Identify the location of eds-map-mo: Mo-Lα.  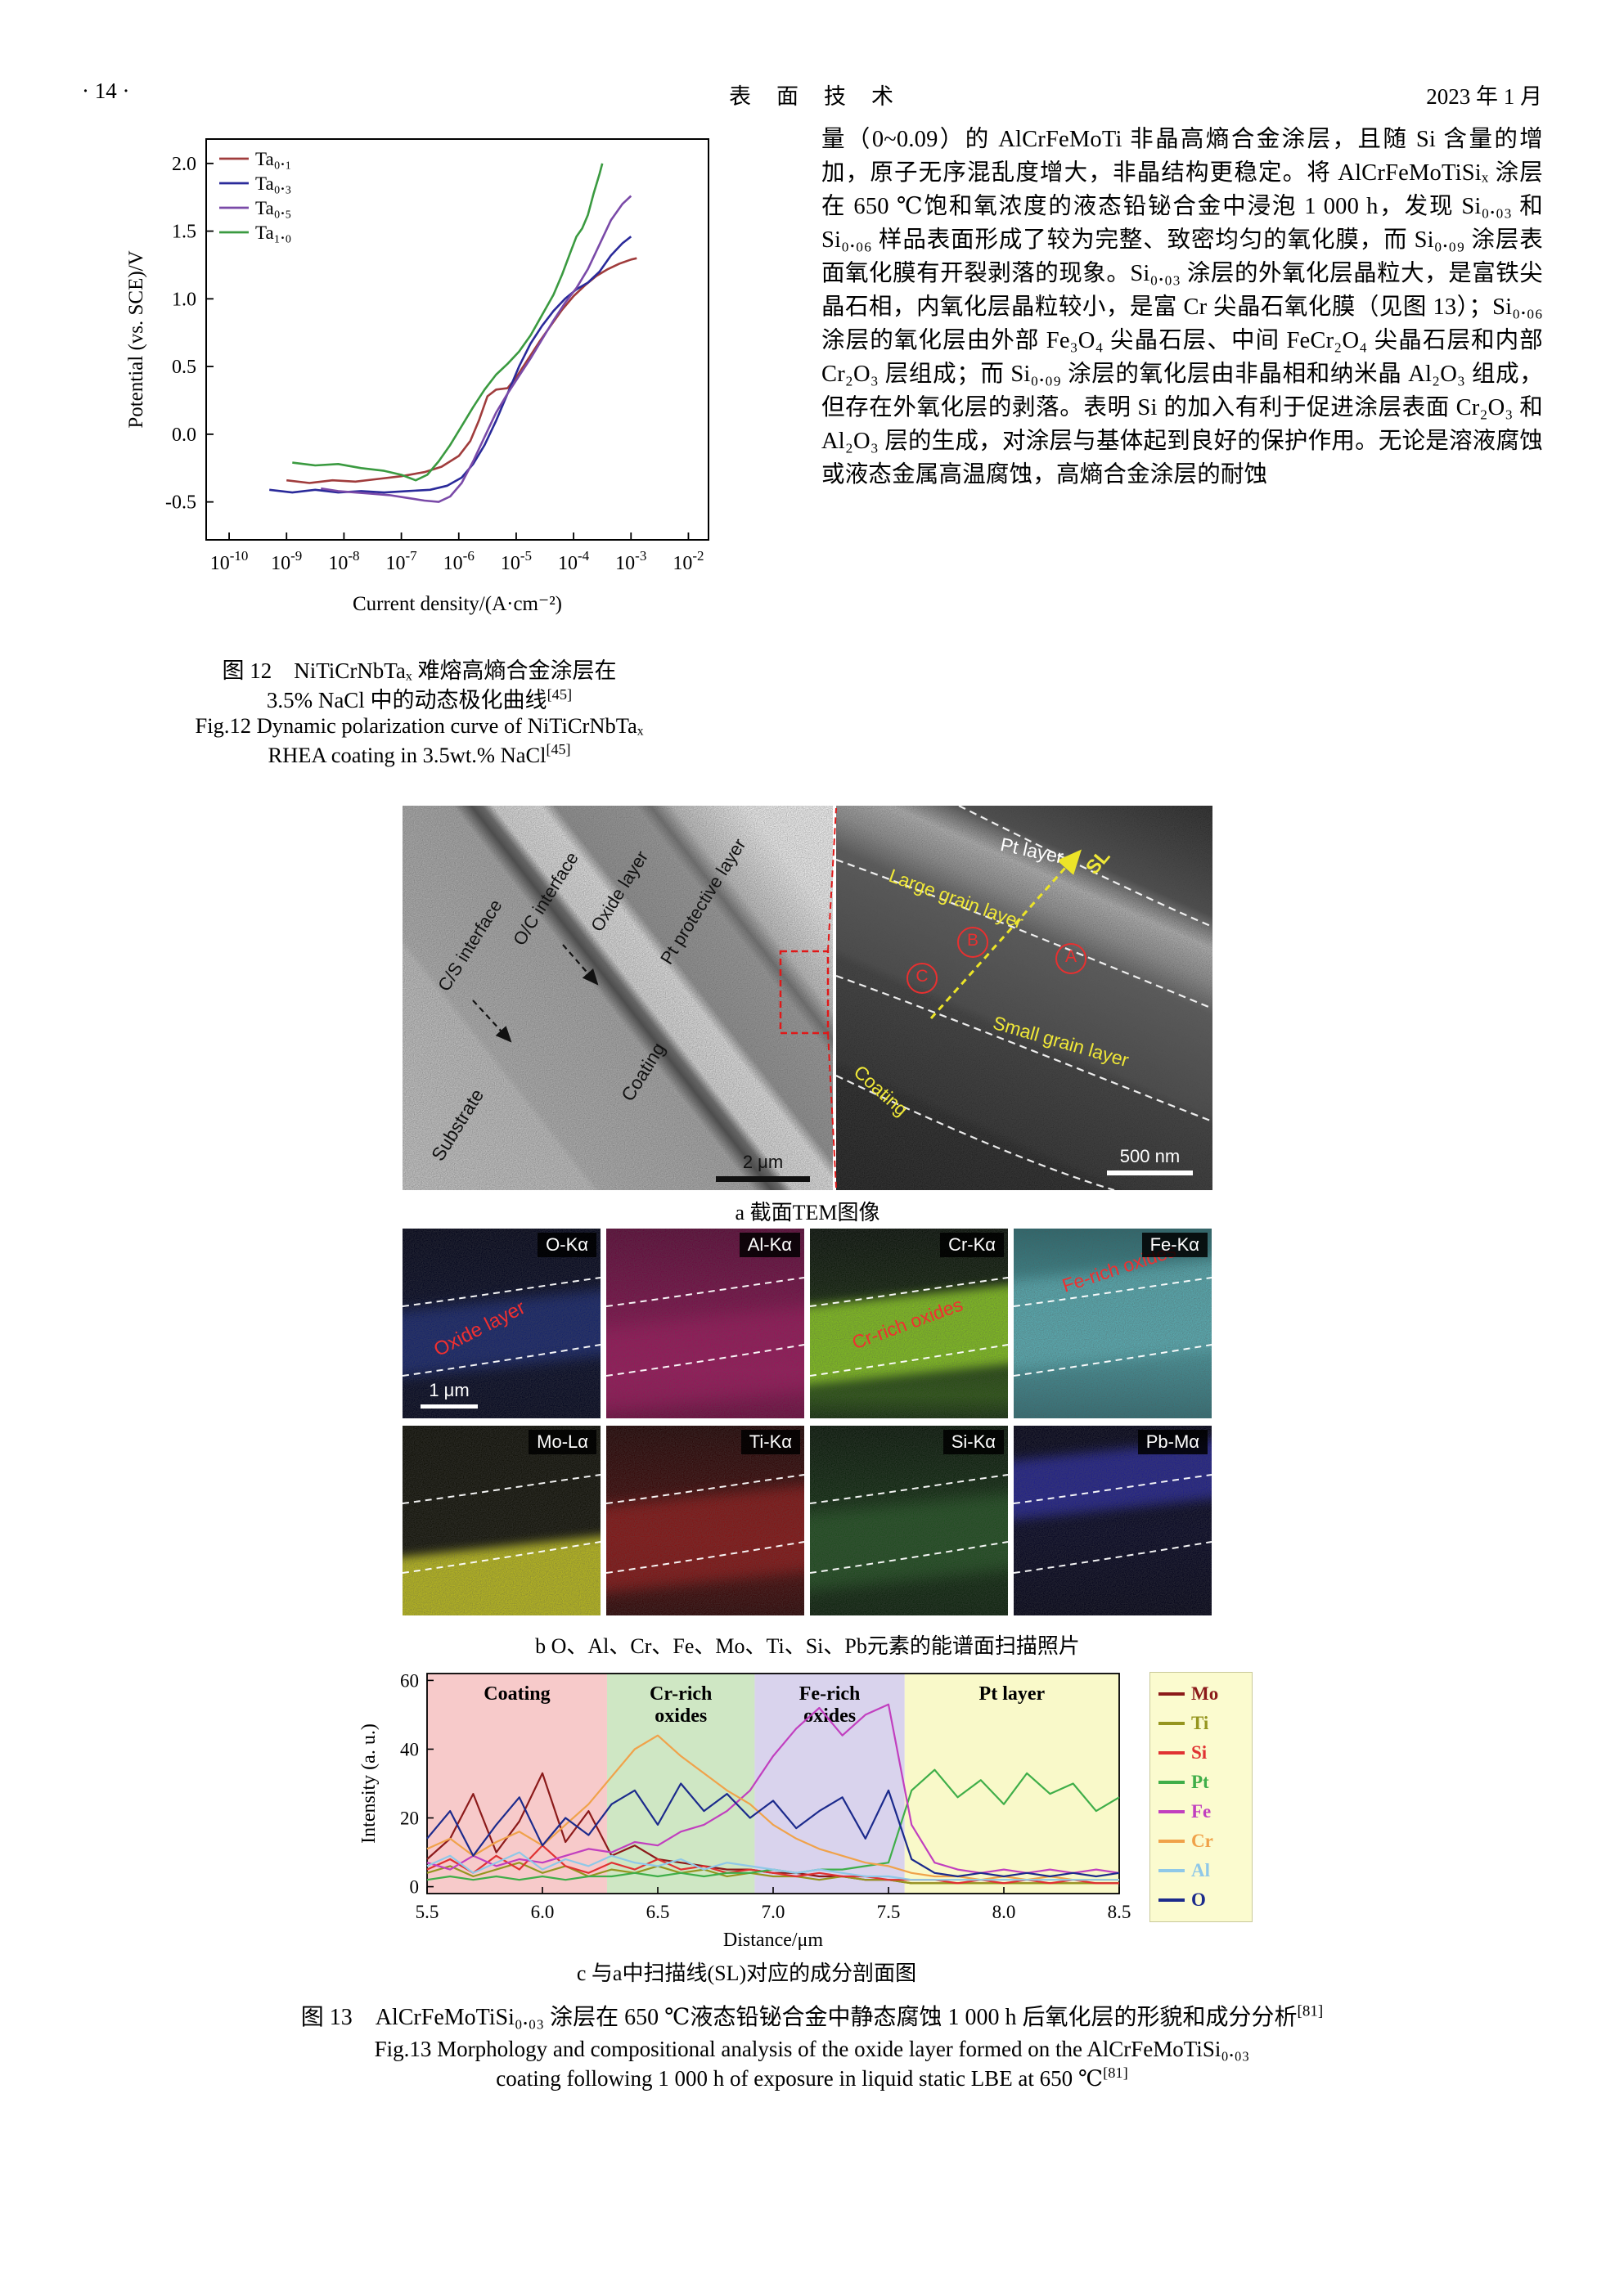
(502, 1521).